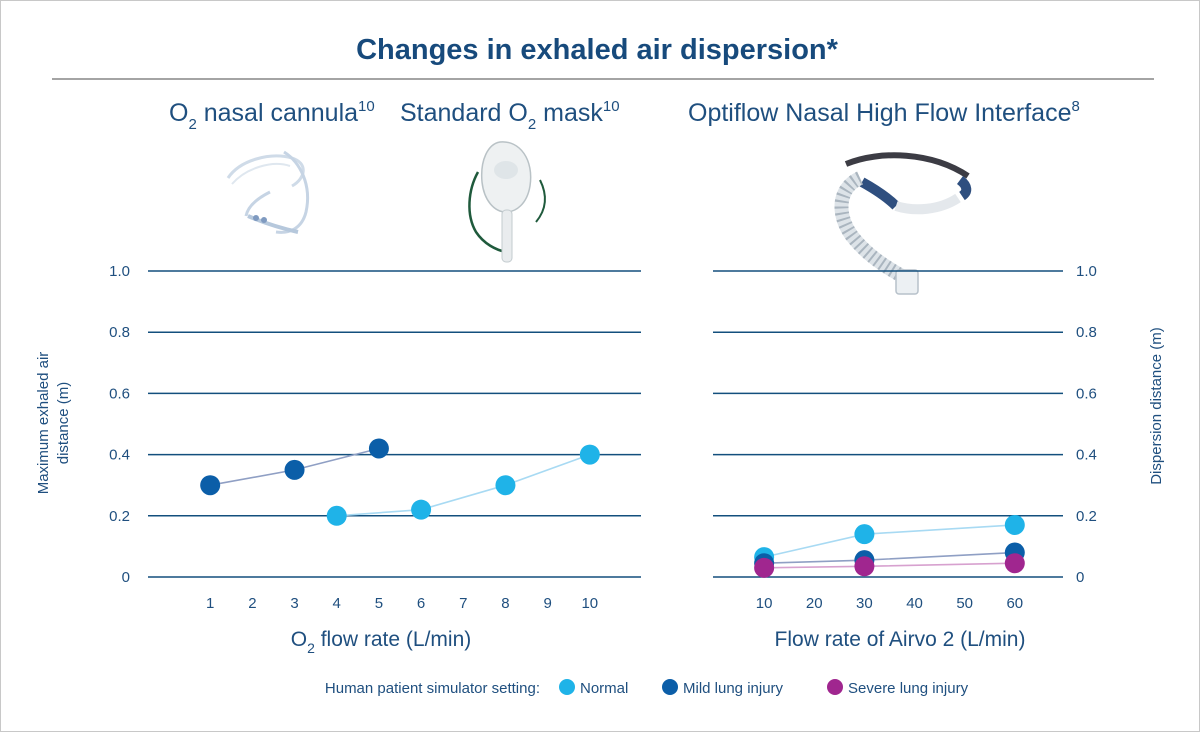  Describe the element at coordinates (119, 393) in the screenshot. I see `left-y-tick-label: 0.6` at that location.